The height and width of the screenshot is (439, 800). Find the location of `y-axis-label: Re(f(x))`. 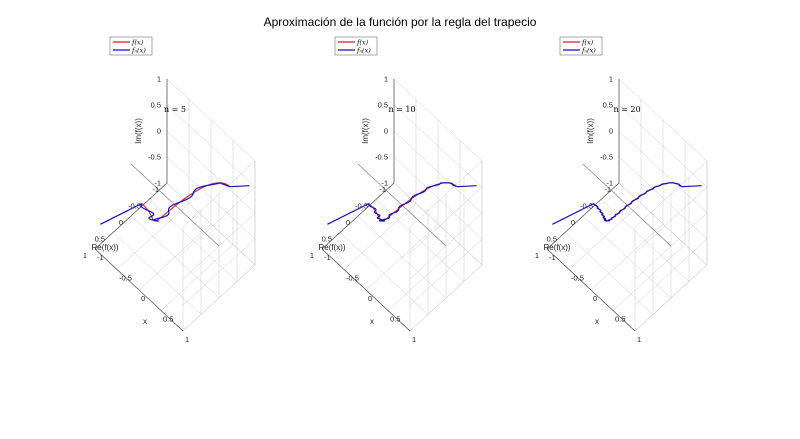

y-axis-label: Re(f(x)) is located at coordinates (331, 247).